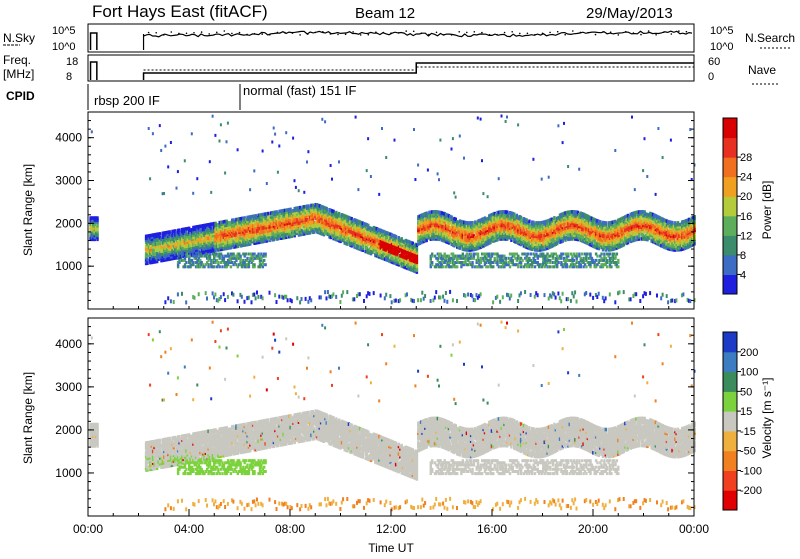 The width and height of the screenshot is (800, 559). What do you see at coordinates (762, 70) in the screenshot?
I see `nave-label: Nave` at bounding box center [762, 70].